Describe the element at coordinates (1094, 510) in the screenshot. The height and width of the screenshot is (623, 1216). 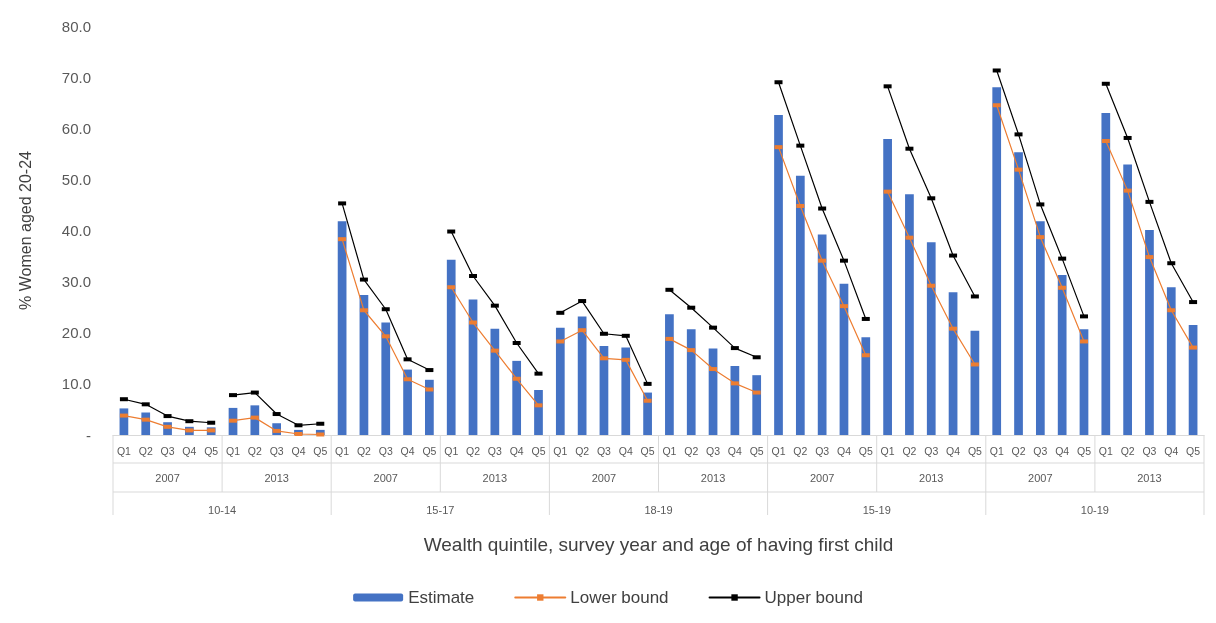
I see `text: 10-19` at that location.